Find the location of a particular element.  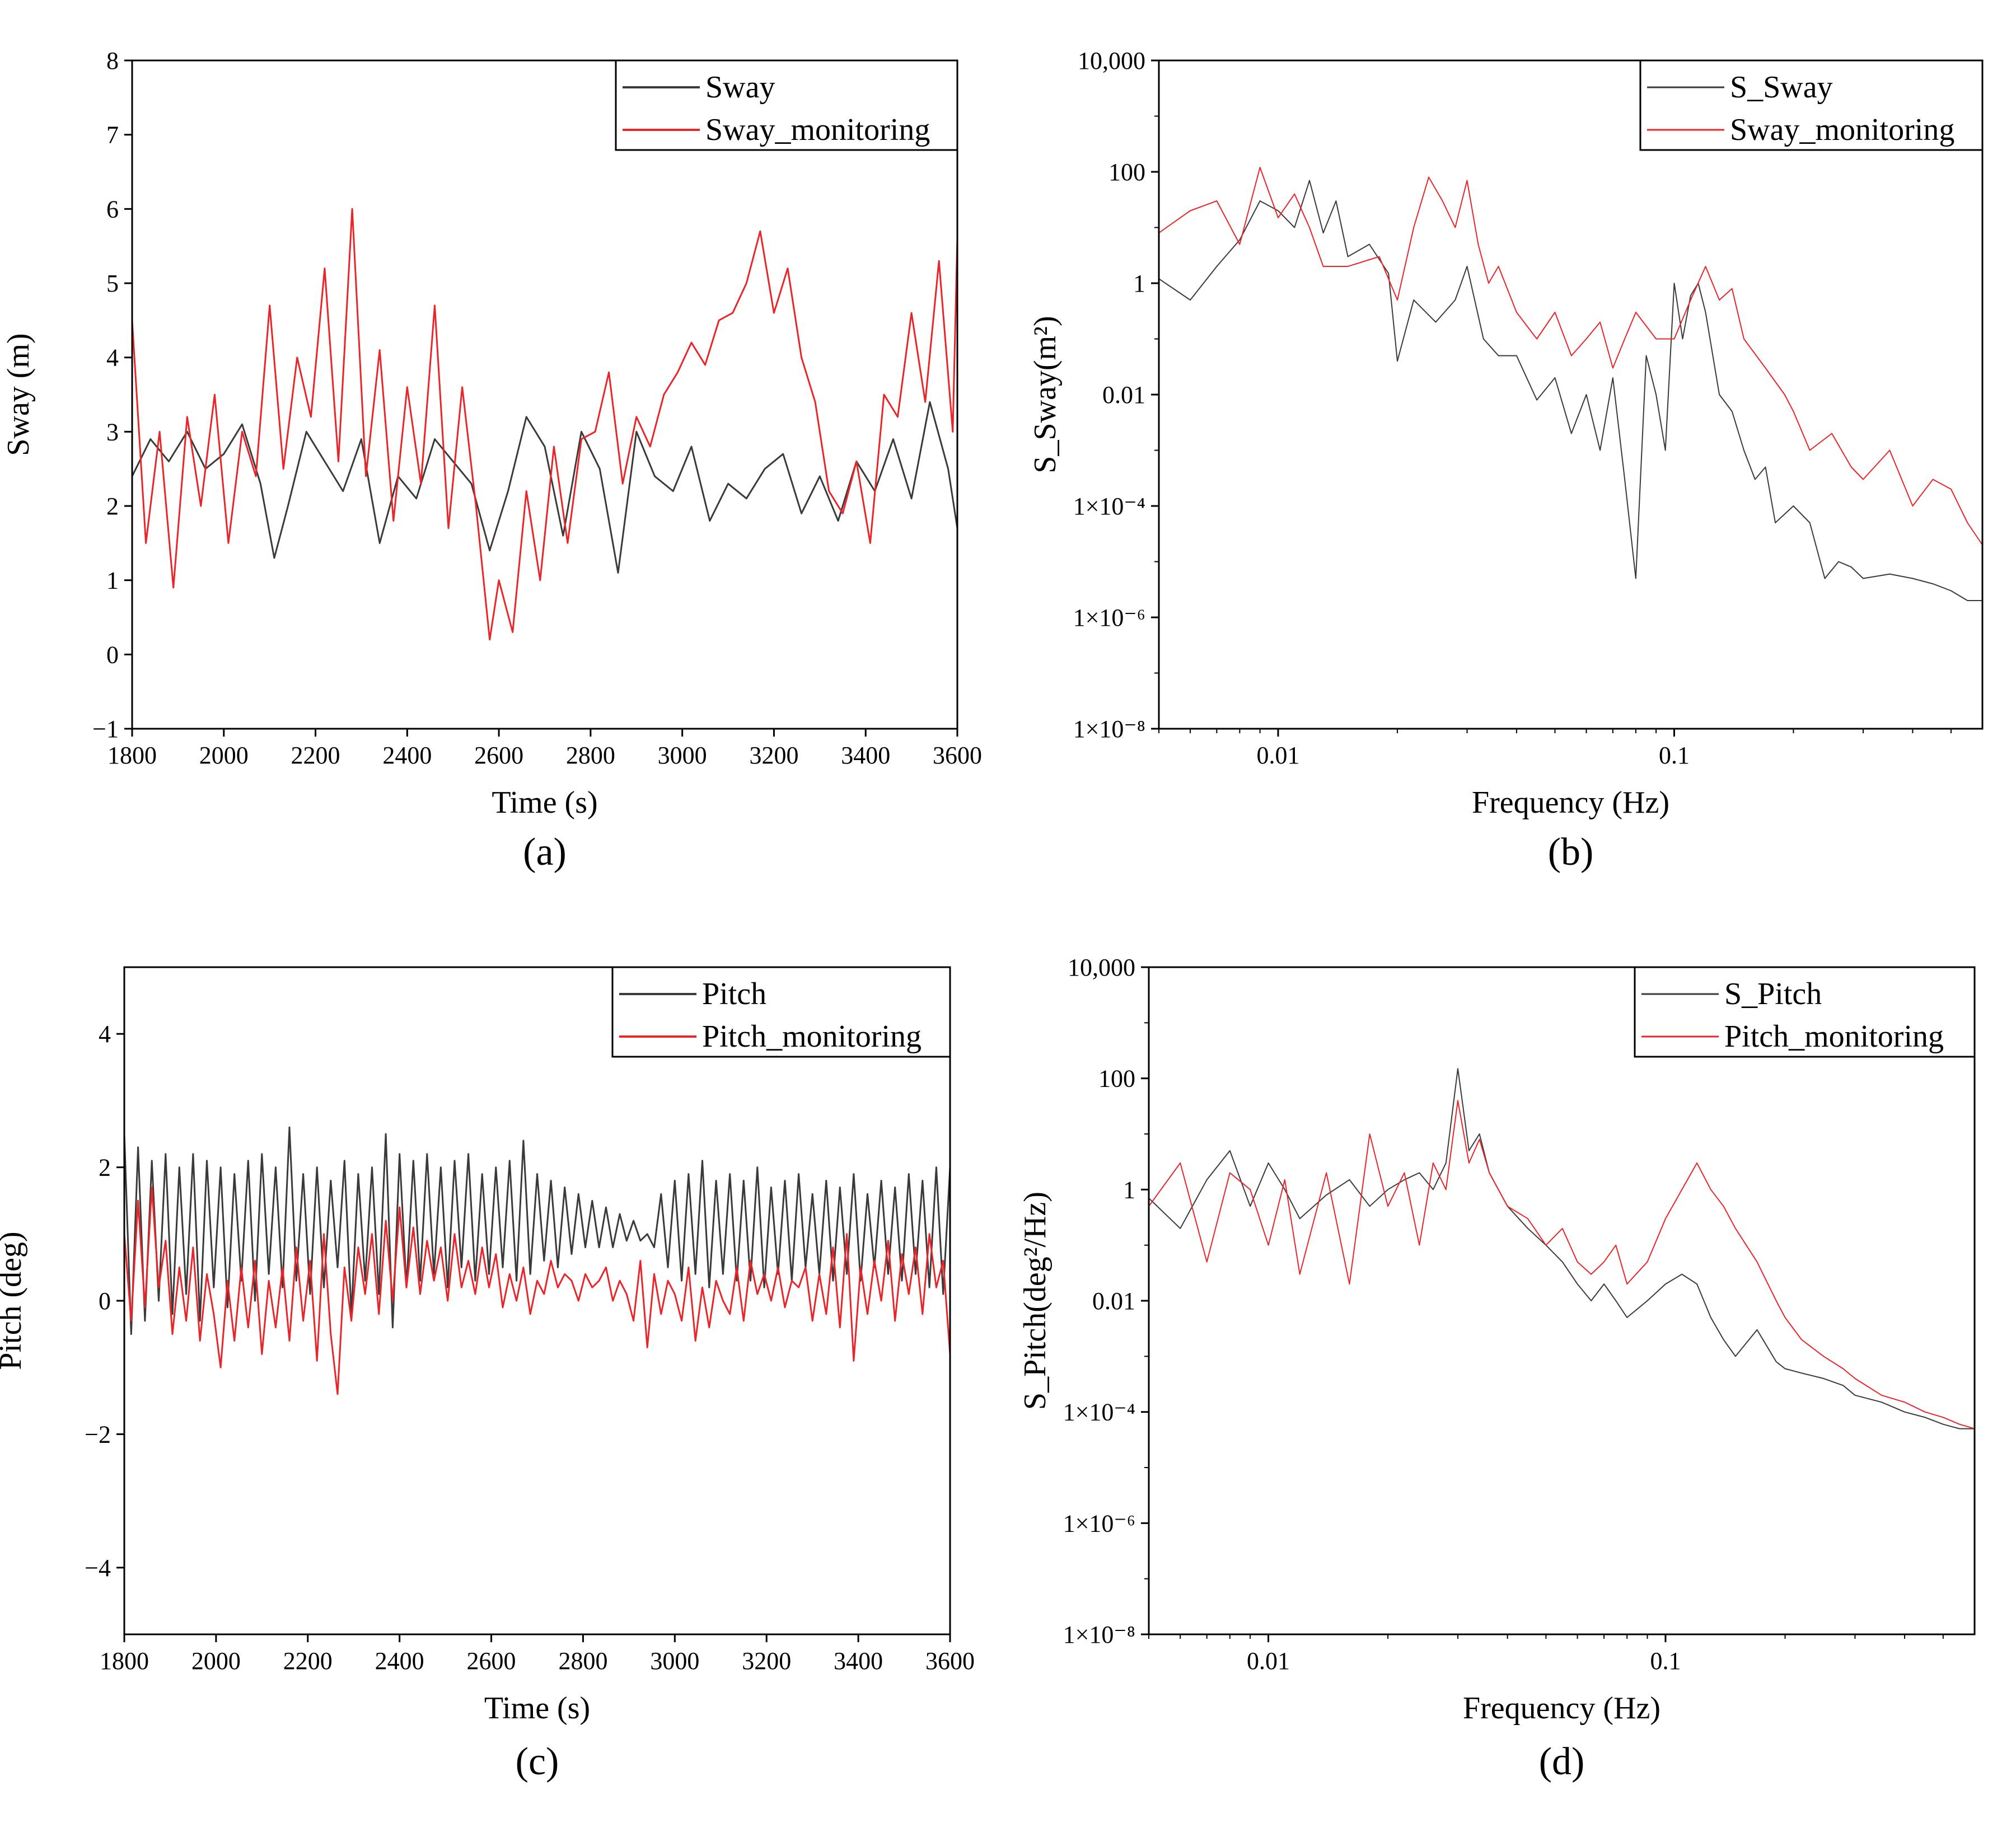

panel-label: (c) is located at coordinates (537, 1761).